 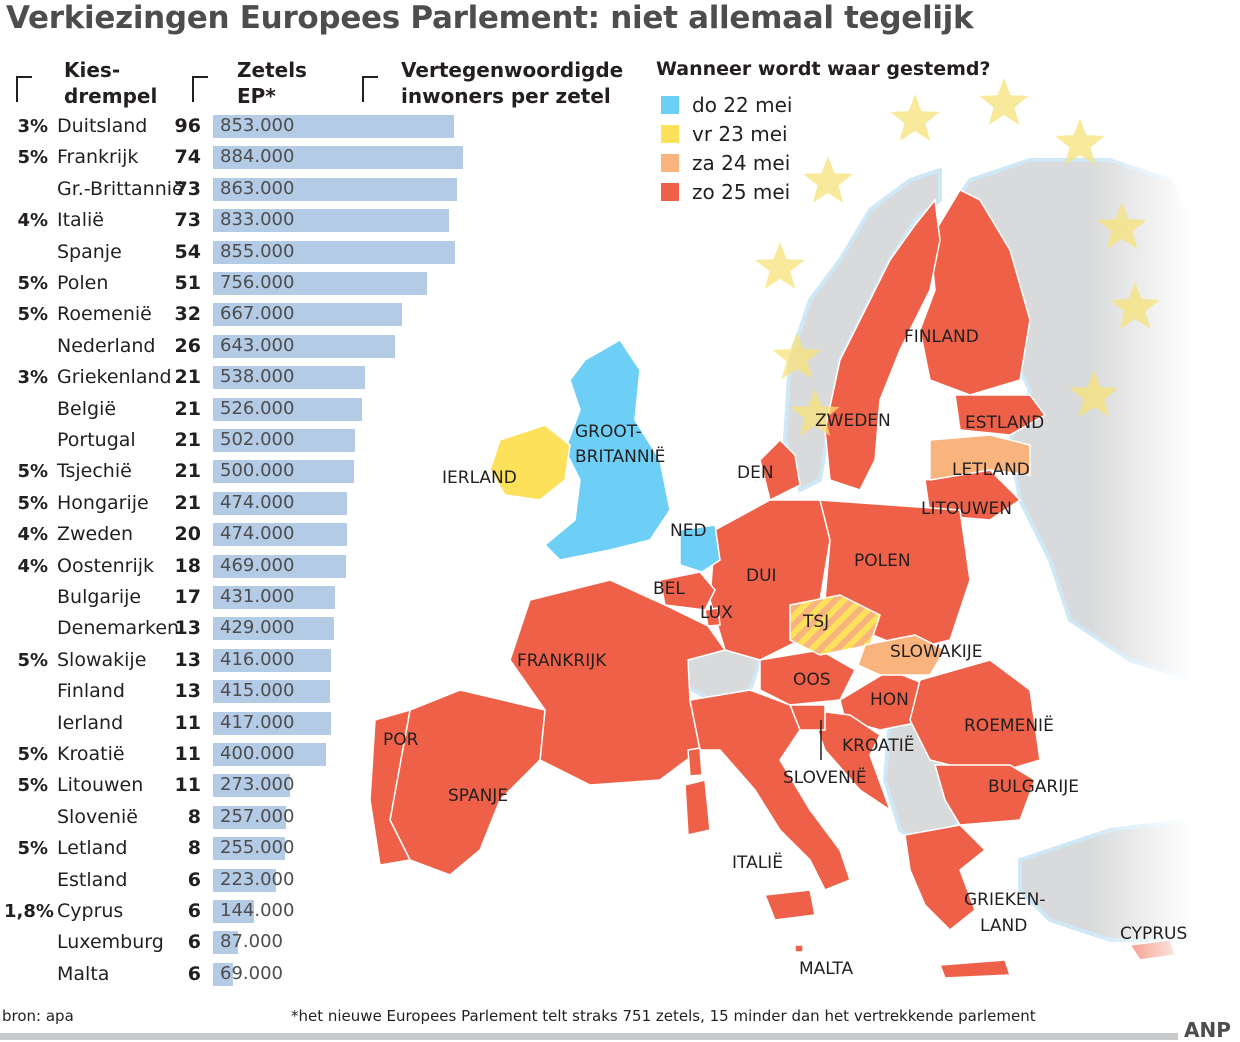 What do you see at coordinates (700, 548) in the screenshot?
I see `country-netherlands` at bounding box center [700, 548].